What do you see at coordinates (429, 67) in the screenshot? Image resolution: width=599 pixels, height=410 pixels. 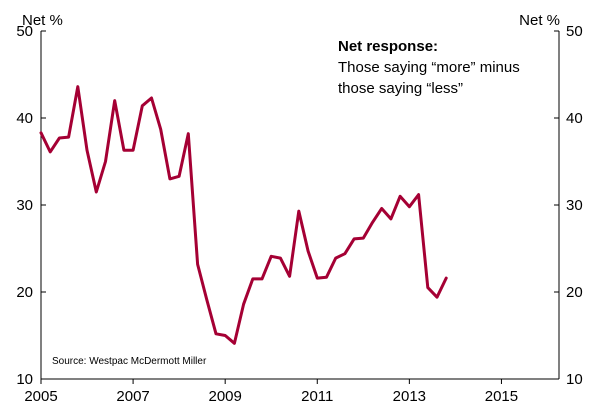 I see `annotation-line-1: Those saying “more” minus` at bounding box center [429, 67].